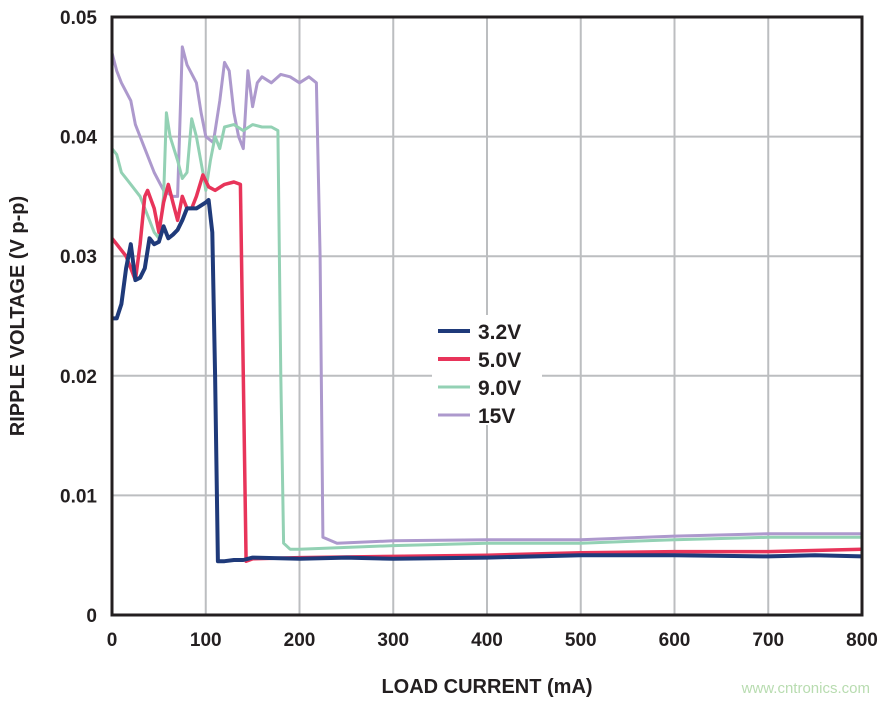 The height and width of the screenshot is (707, 890). What do you see at coordinates (862, 640) in the screenshot?
I see `x-tick-label: 800` at bounding box center [862, 640].